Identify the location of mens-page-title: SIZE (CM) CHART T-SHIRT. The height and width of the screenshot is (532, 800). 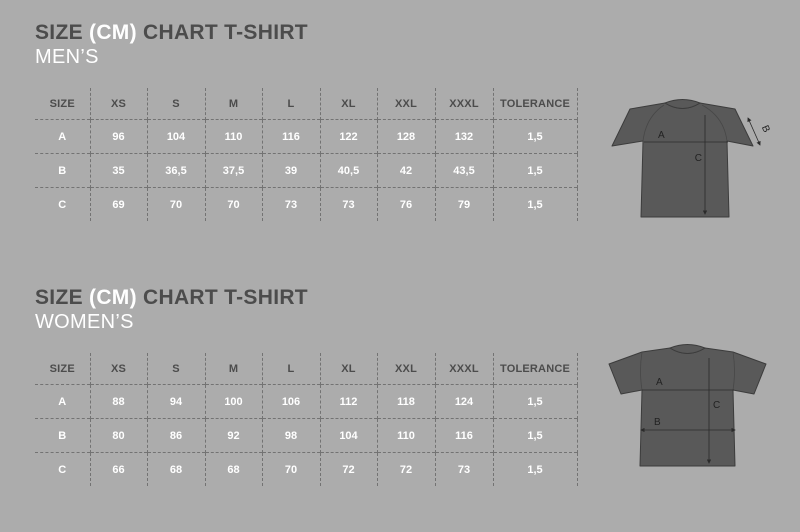
(171, 32).